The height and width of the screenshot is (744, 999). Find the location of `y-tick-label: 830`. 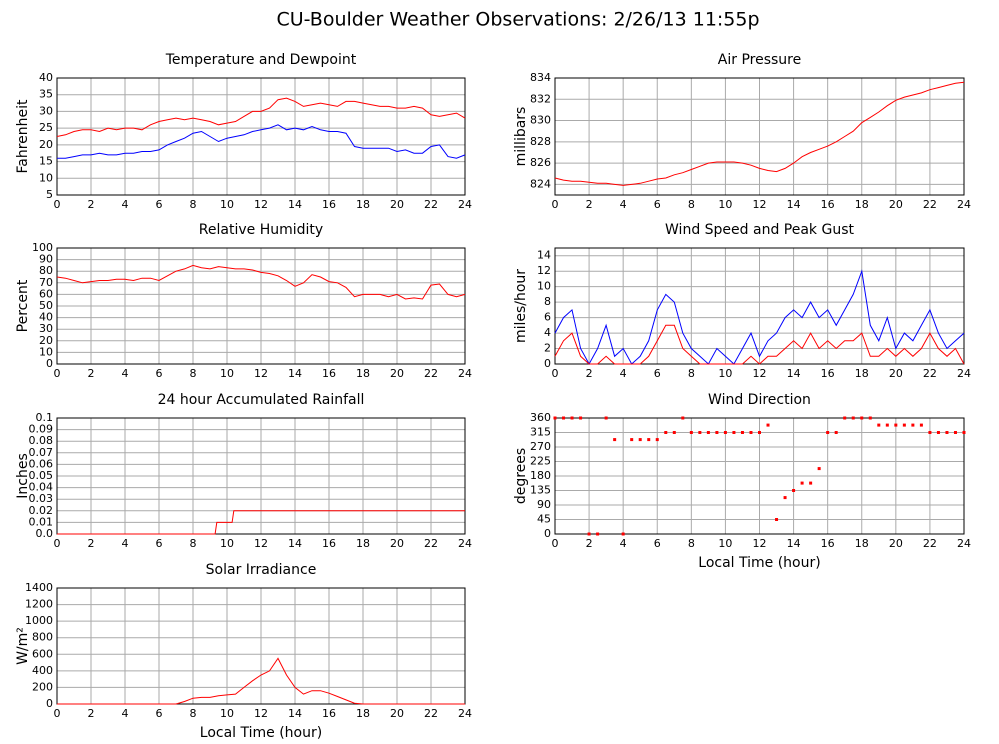

y-tick-label: 830 is located at coordinates (540, 120).